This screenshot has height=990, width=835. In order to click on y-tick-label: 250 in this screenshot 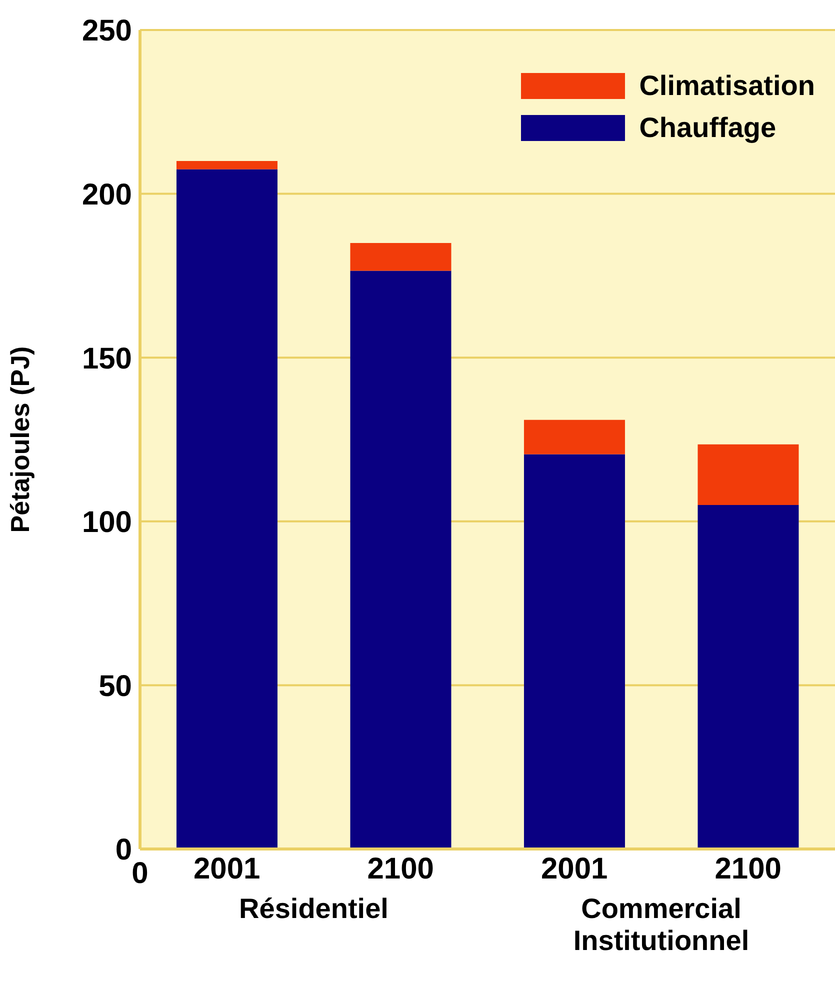, I will do `click(107, 31)`.